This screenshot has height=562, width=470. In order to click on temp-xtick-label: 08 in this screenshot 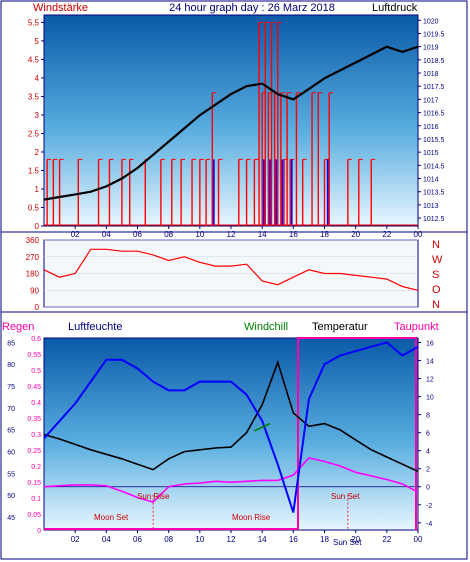, I will do `click(168, 539)`.